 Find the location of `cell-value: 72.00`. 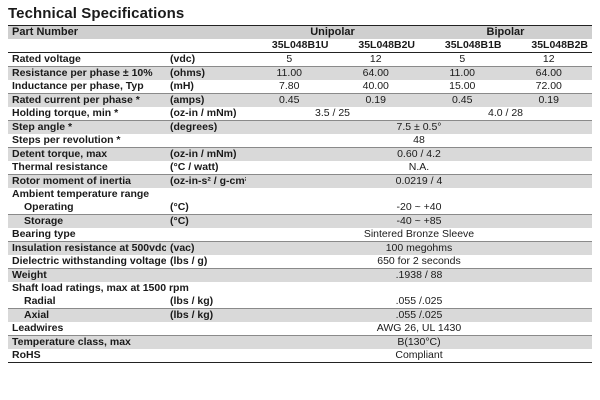

cell-value: 72.00 is located at coordinates (548, 87).